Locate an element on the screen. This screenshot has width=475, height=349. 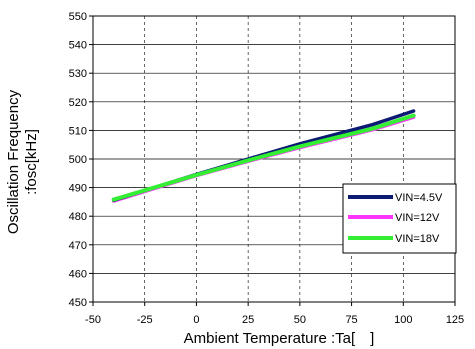
x-tick-label: -25 is located at coordinates (145, 320).